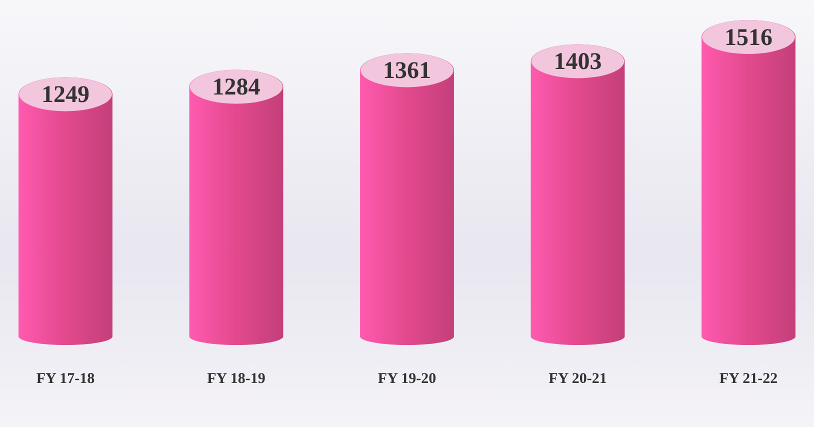 The height and width of the screenshot is (427, 814). I want to click on x-tick-label: FY 17-18, so click(65, 379).